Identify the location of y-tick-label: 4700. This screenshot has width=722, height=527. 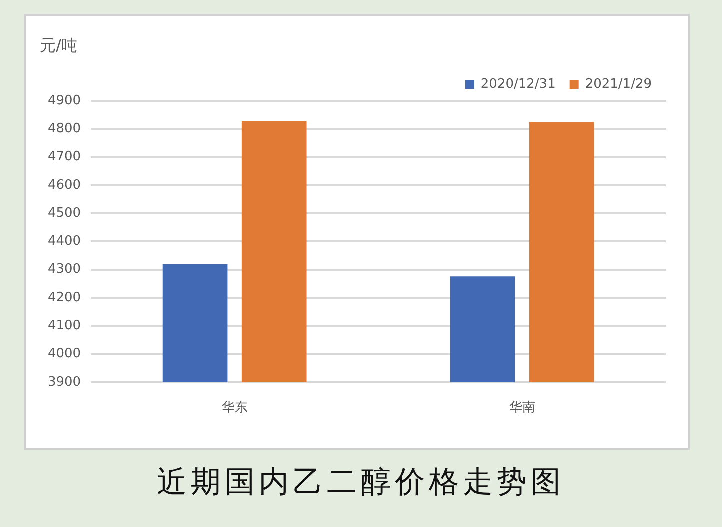
(65, 157).